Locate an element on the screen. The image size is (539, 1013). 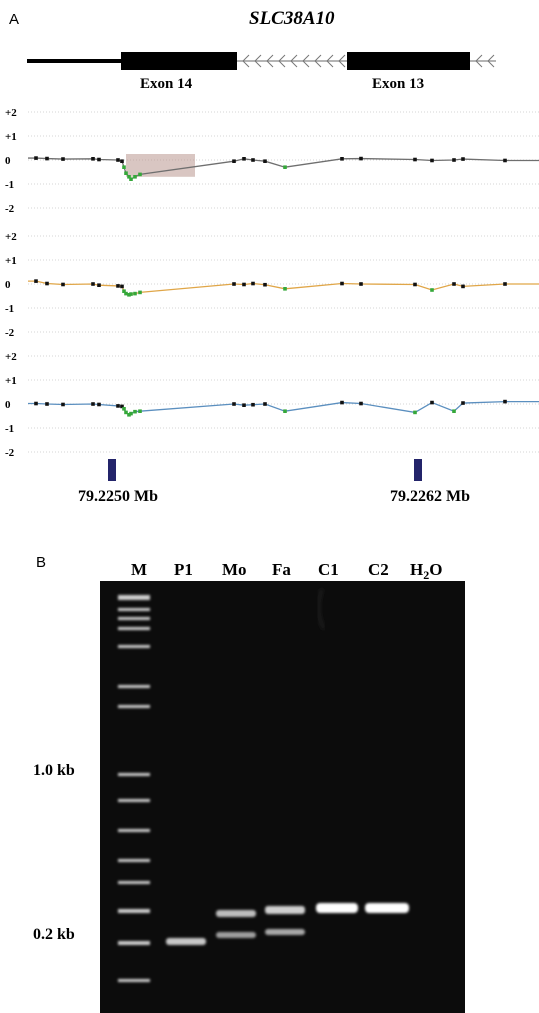
highlight-region is located at coordinates (160, 165).